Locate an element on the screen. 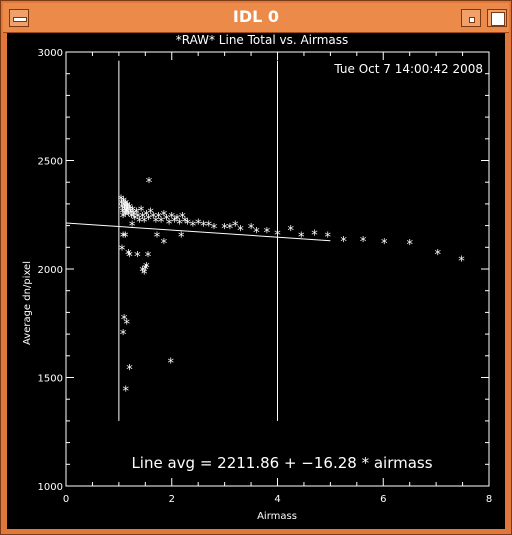 The height and width of the screenshot is (535, 512). y-tick-label-4: 3000 is located at coordinates (50, 53).